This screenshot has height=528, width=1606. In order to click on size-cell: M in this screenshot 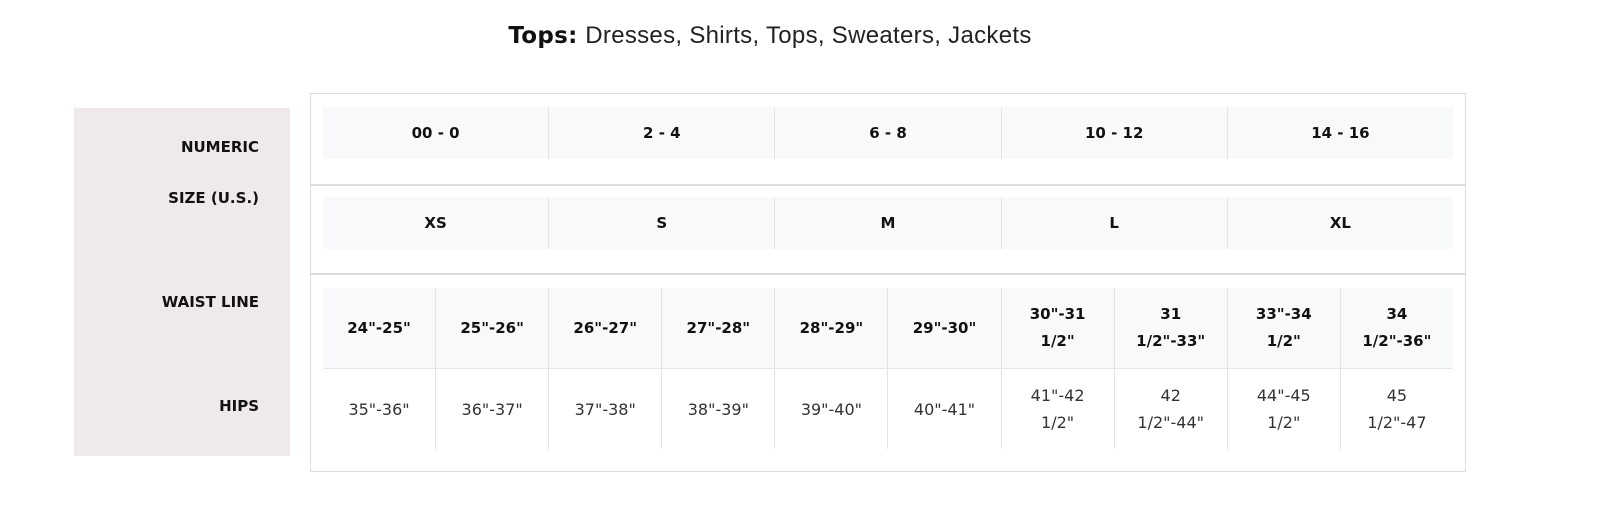, I will do `click(887, 223)`.